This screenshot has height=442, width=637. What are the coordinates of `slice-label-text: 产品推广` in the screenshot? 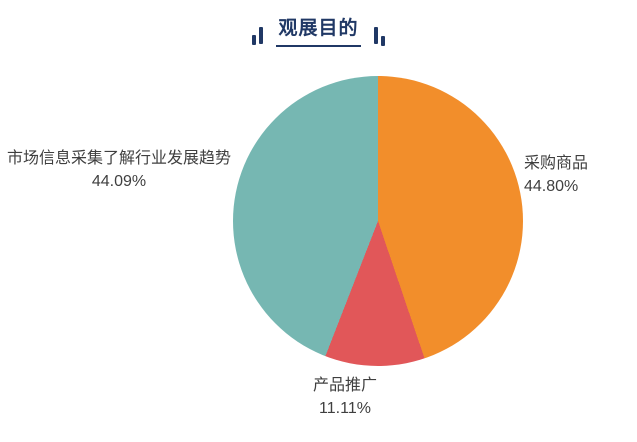 It's located at (344, 385).